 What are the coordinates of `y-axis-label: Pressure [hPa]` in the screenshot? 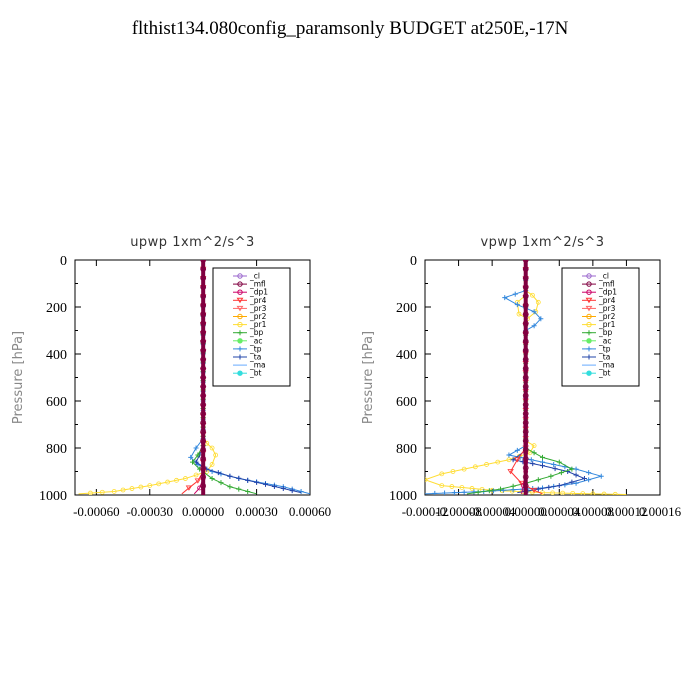 It's located at (18, 377).